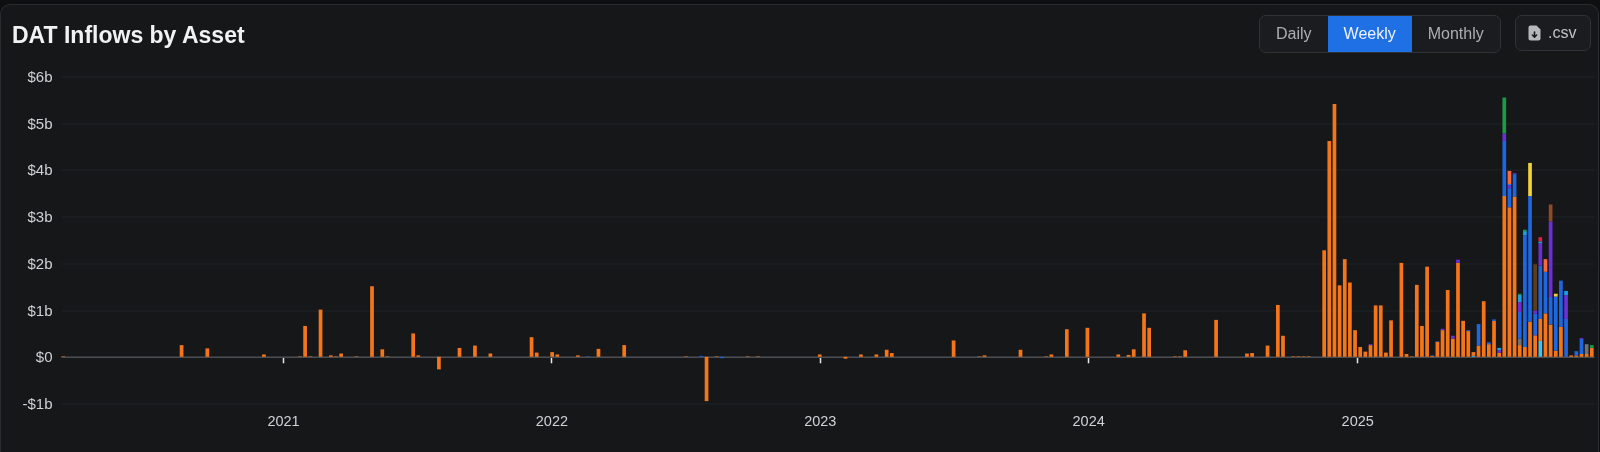  I want to click on y-tick-label: $0, so click(44, 357).